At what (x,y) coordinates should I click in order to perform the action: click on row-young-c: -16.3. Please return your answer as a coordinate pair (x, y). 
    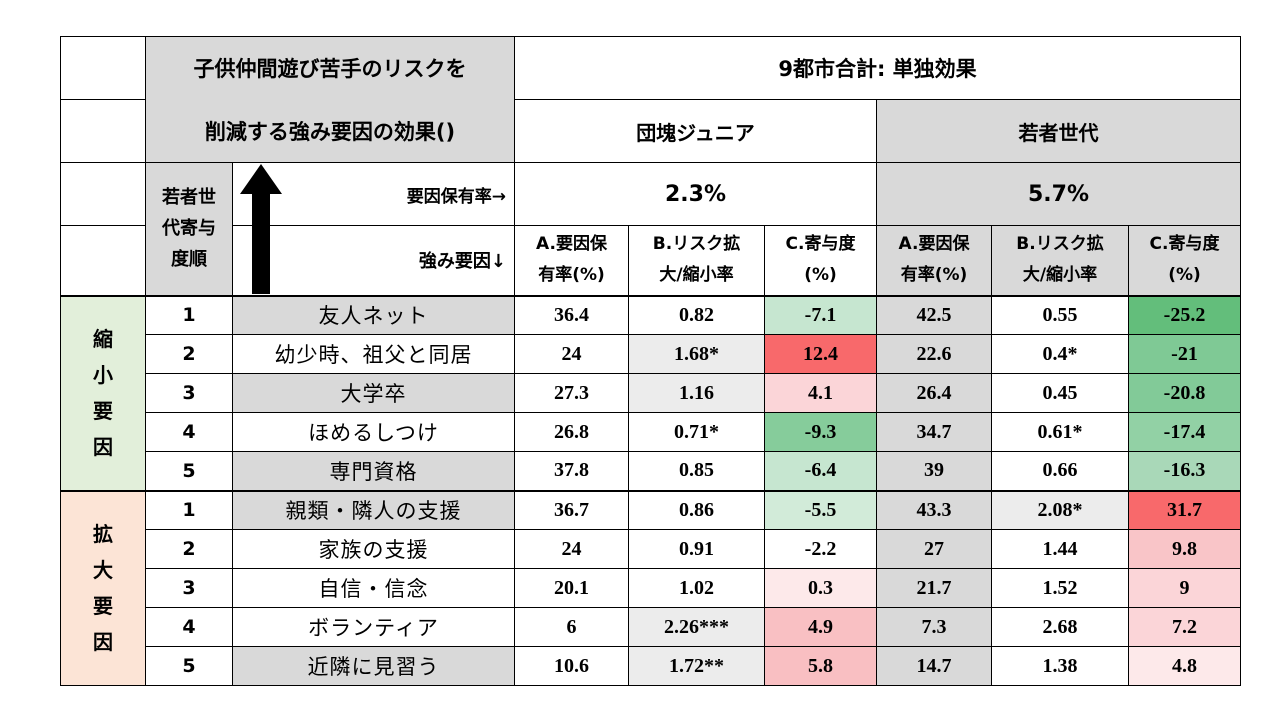
    Looking at the image, I should click on (1184, 471).